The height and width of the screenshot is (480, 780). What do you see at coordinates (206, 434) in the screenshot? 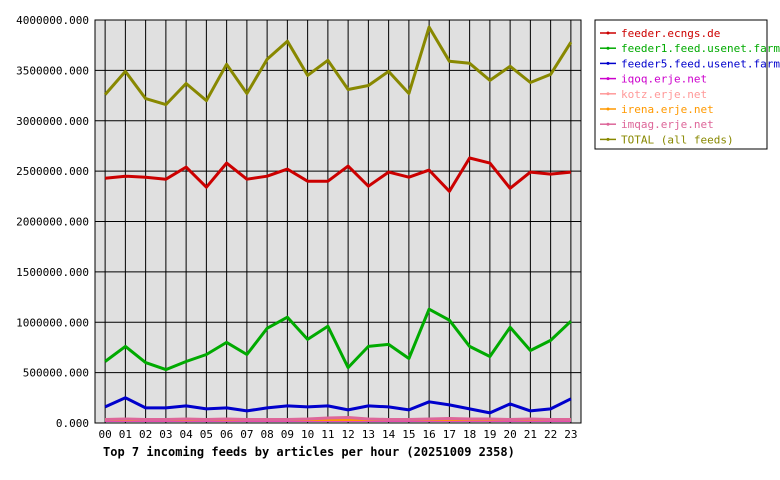
I see `x-tick-label: 05` at bounding box center [206, 434].